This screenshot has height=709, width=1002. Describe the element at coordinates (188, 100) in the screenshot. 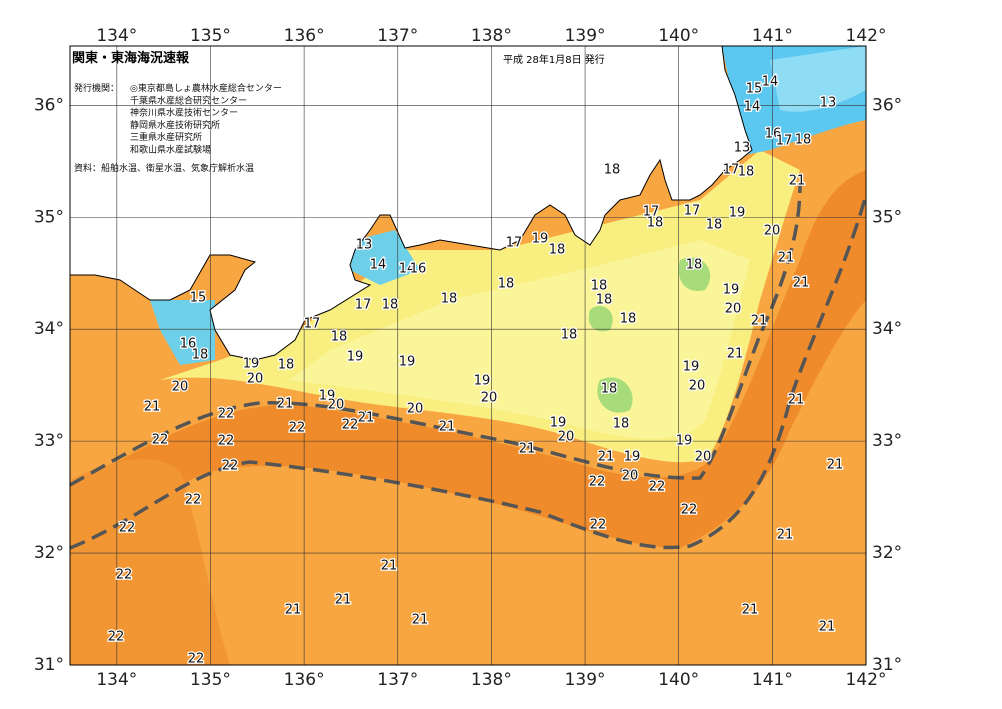

I see `issuer: 千葉県水産総合研究センター` at that location.